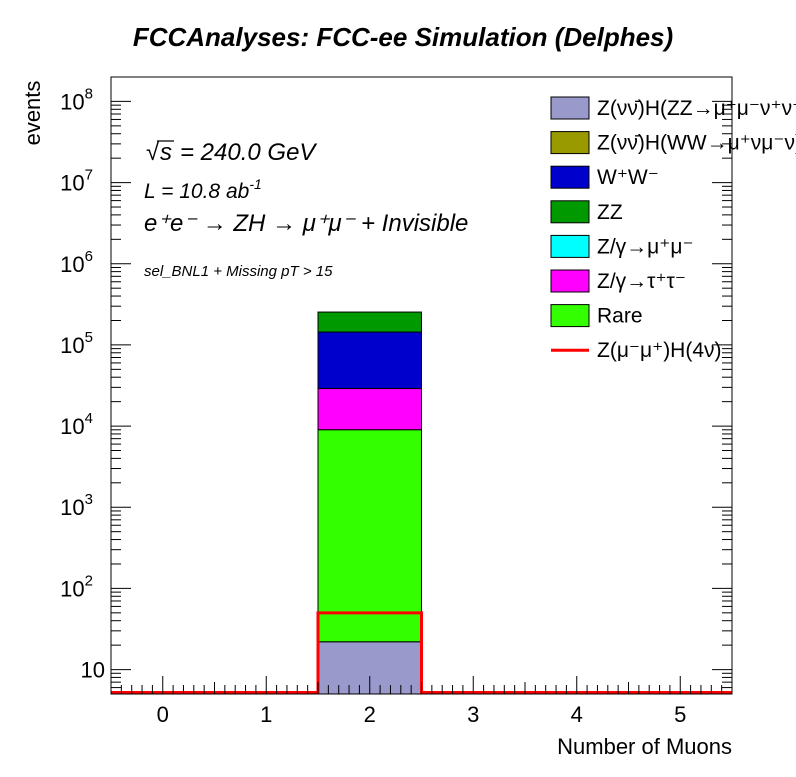  I want to click on legend-label: Z/γ→μ⁺μ⁻, so click(645, 246).